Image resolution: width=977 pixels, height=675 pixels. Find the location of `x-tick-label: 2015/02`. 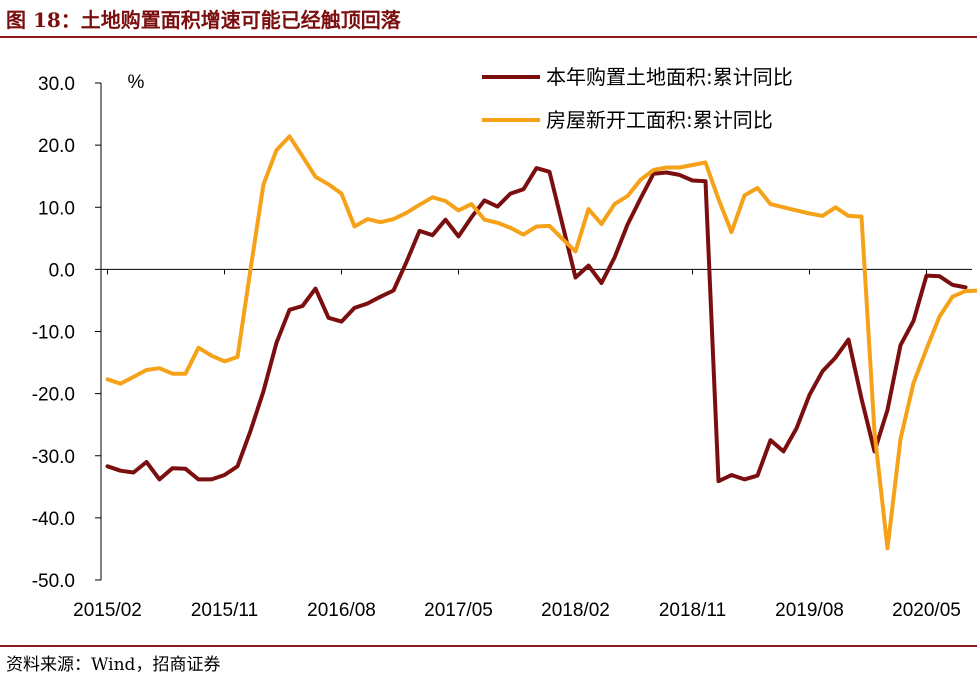

x-tick-label: 2015/02 is located at coordinates (107, 610).